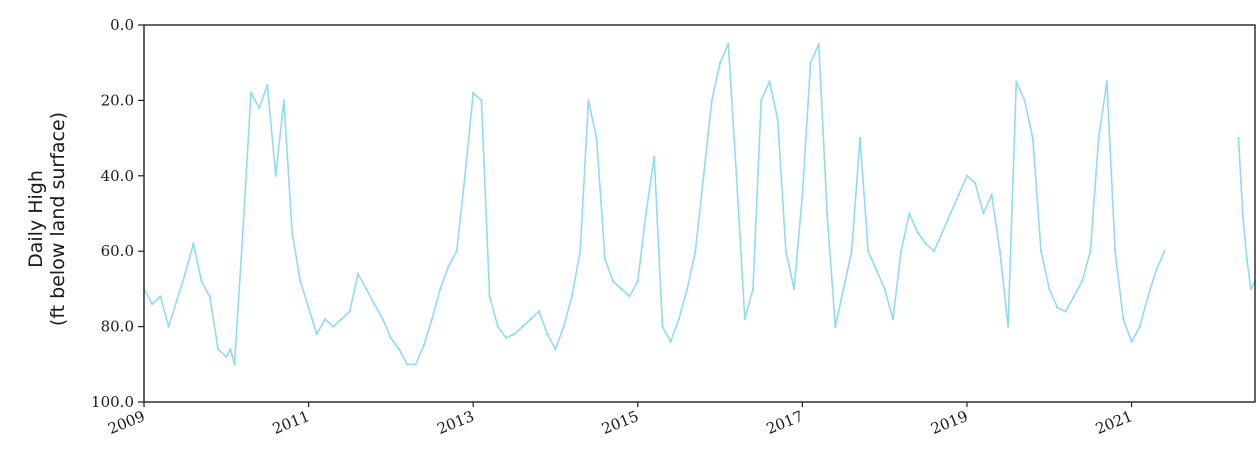  I want to click on x-tick-label: 2009, so click(126, 422).